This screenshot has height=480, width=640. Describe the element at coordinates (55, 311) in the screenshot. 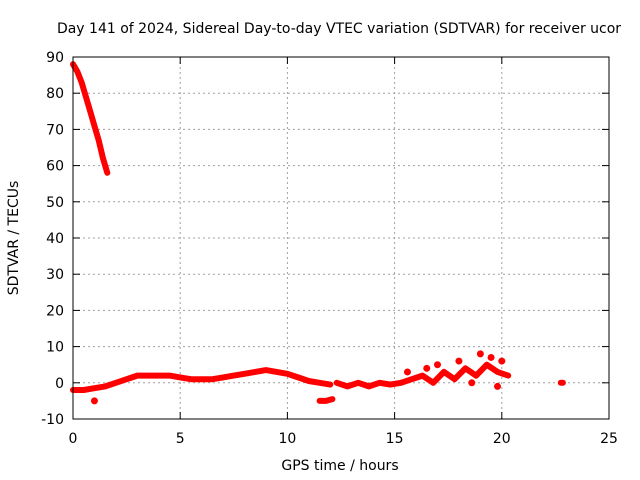

I see `y-tick-label: 20` at that location.